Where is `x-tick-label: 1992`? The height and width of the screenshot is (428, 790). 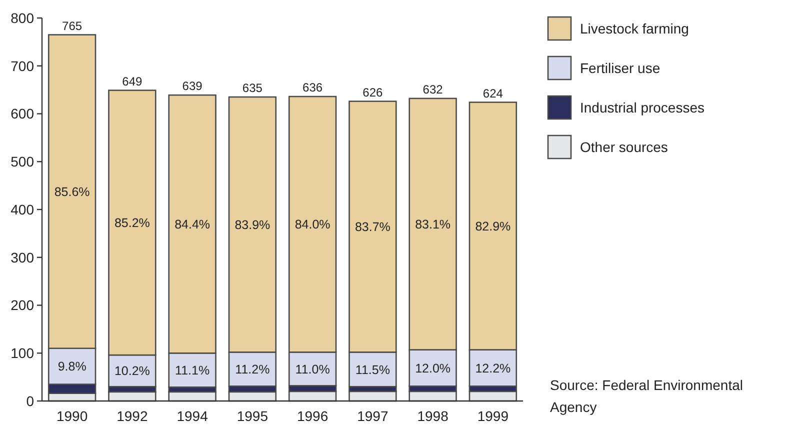
x-tick-label: 1992 is located at coordinates (132, 416).